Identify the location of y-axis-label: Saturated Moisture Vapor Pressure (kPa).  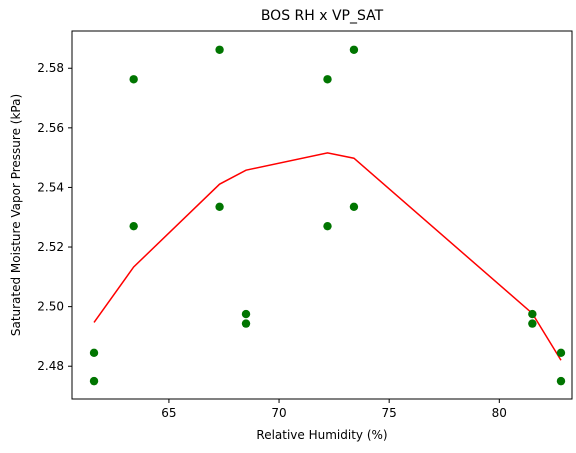
(16, 215).